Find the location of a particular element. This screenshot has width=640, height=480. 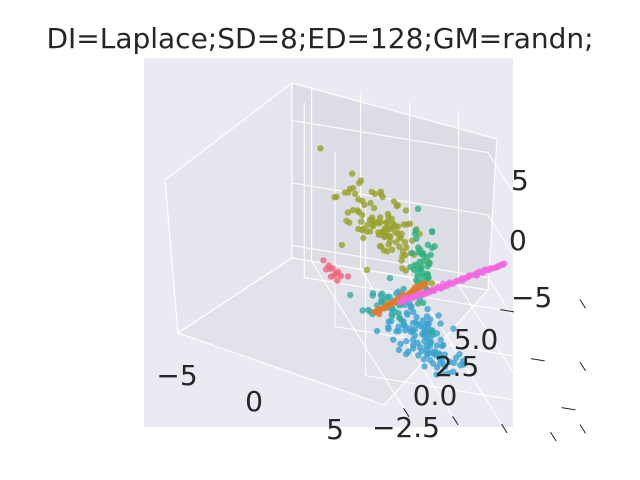

axis-ticks is located at coordinates (494, 370).